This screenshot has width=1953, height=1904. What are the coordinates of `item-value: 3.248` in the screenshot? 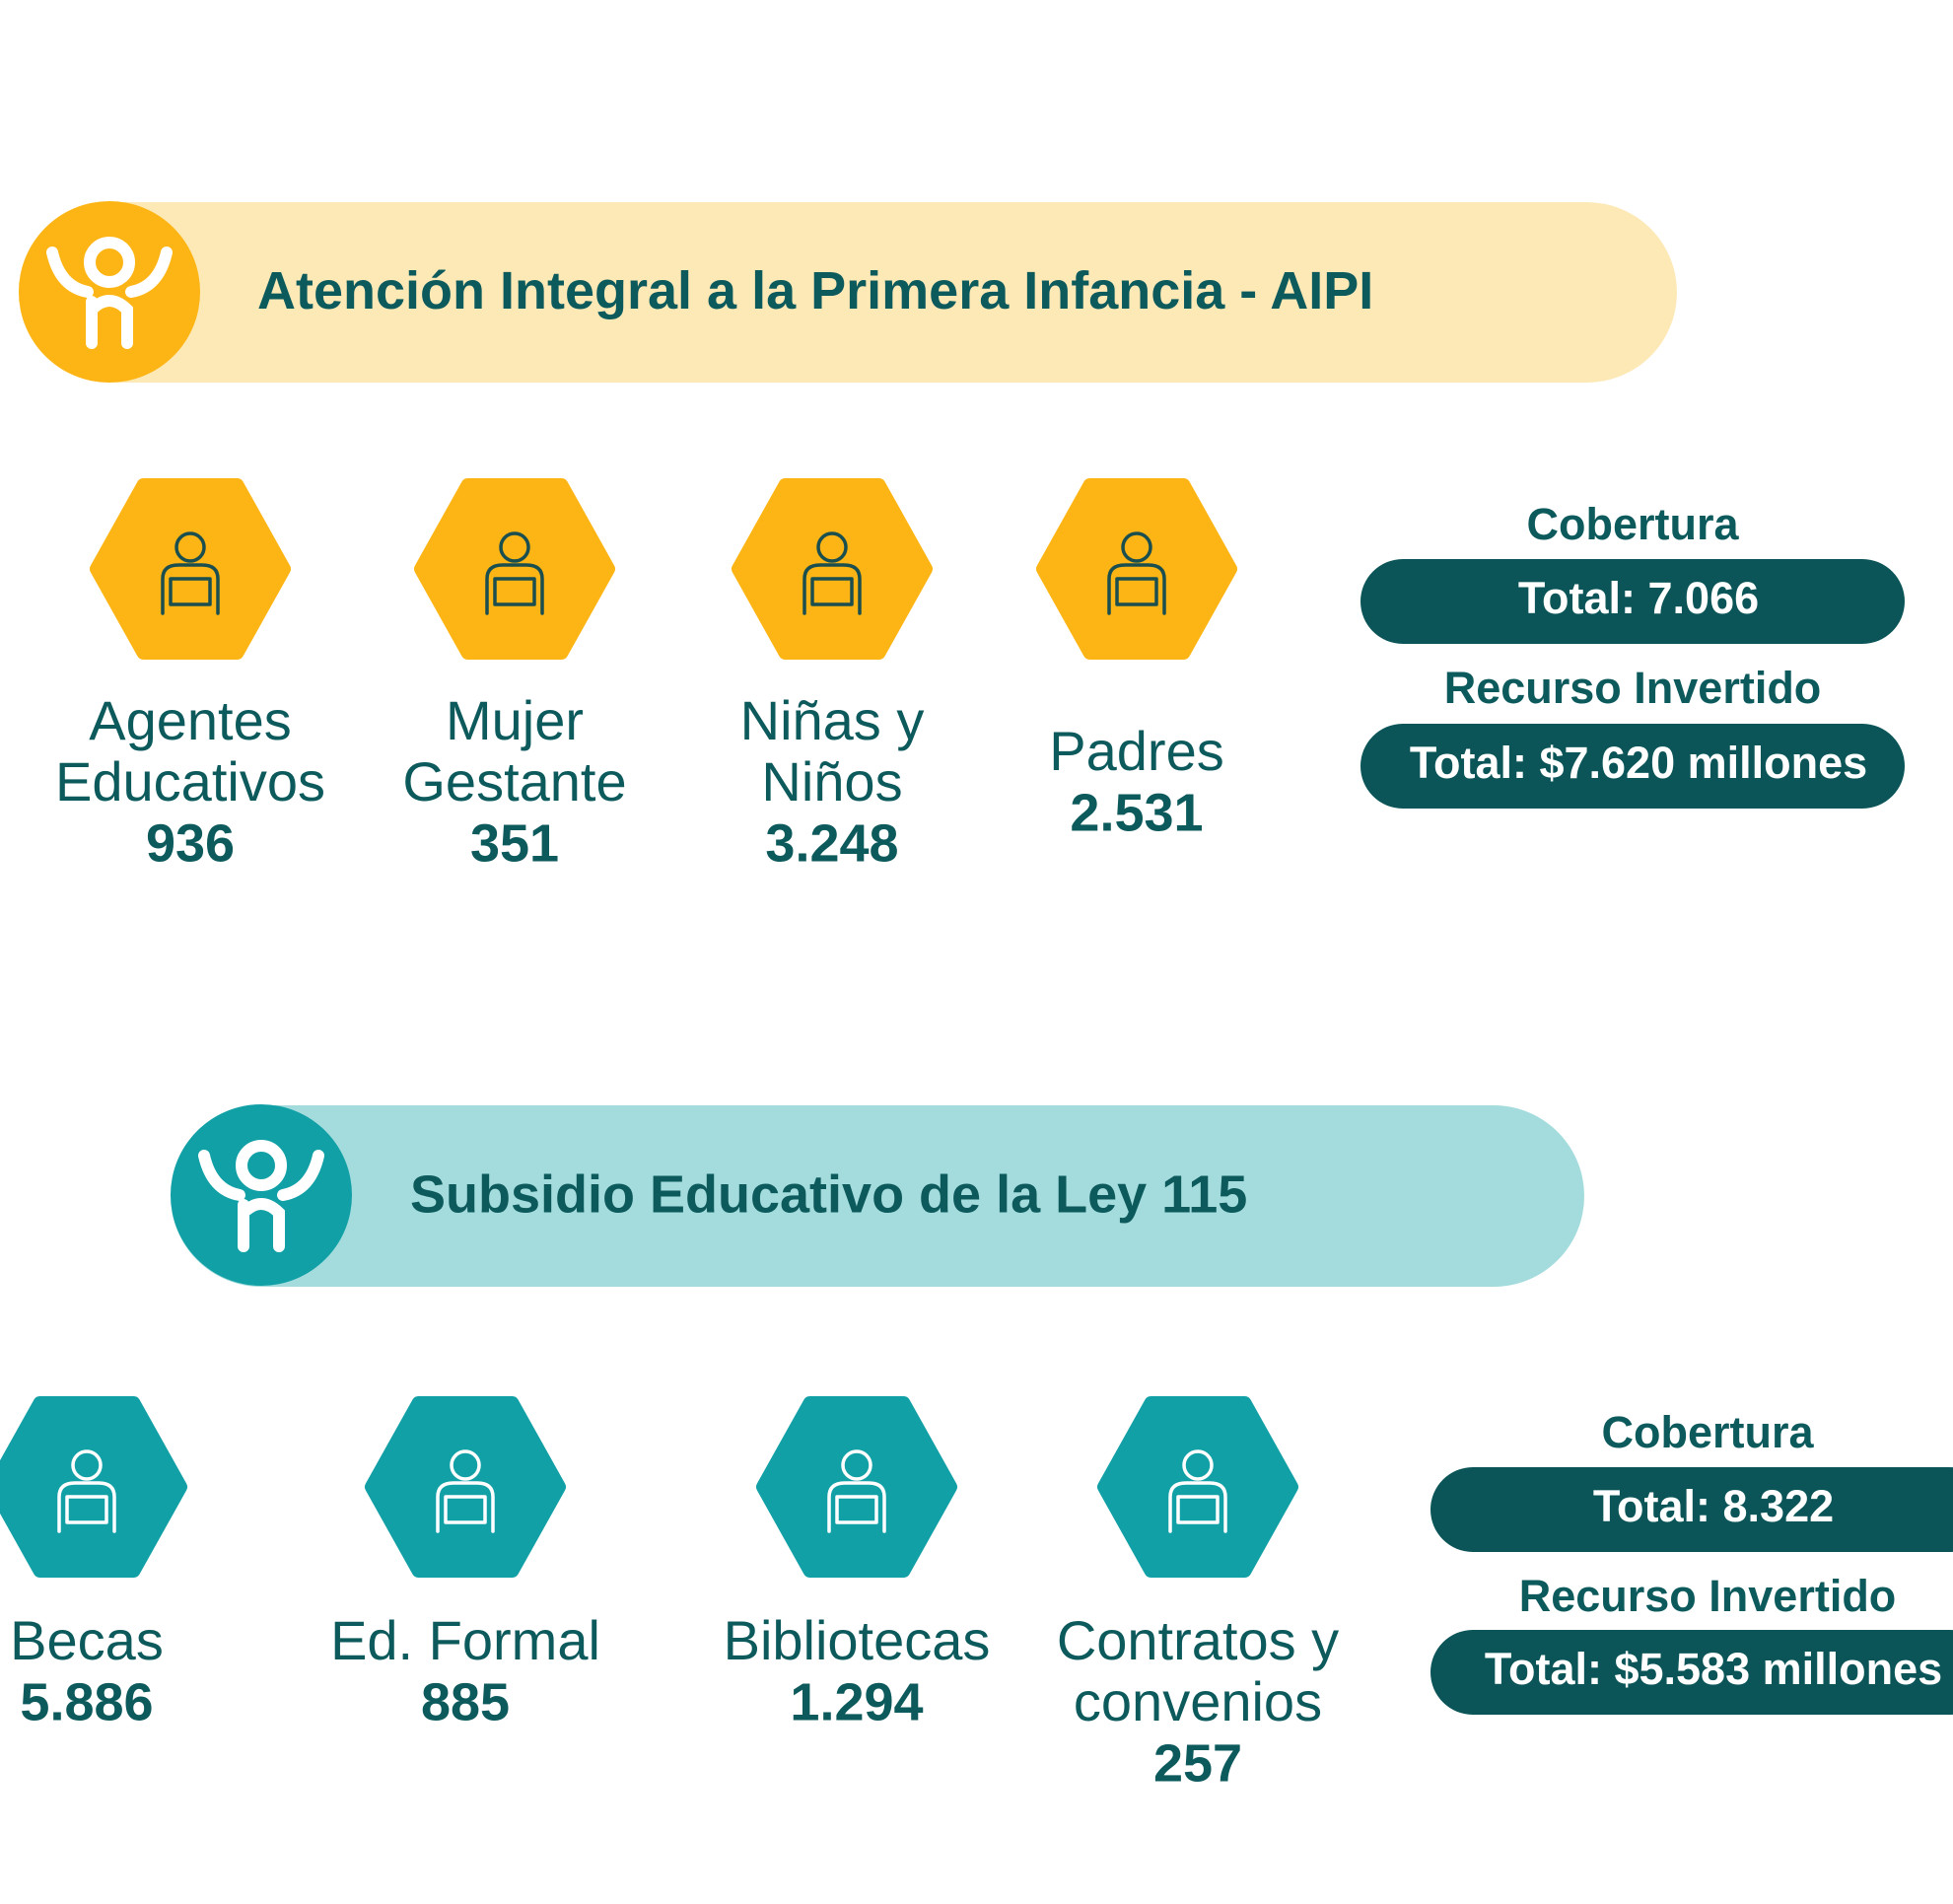 It's located at (831, 843).